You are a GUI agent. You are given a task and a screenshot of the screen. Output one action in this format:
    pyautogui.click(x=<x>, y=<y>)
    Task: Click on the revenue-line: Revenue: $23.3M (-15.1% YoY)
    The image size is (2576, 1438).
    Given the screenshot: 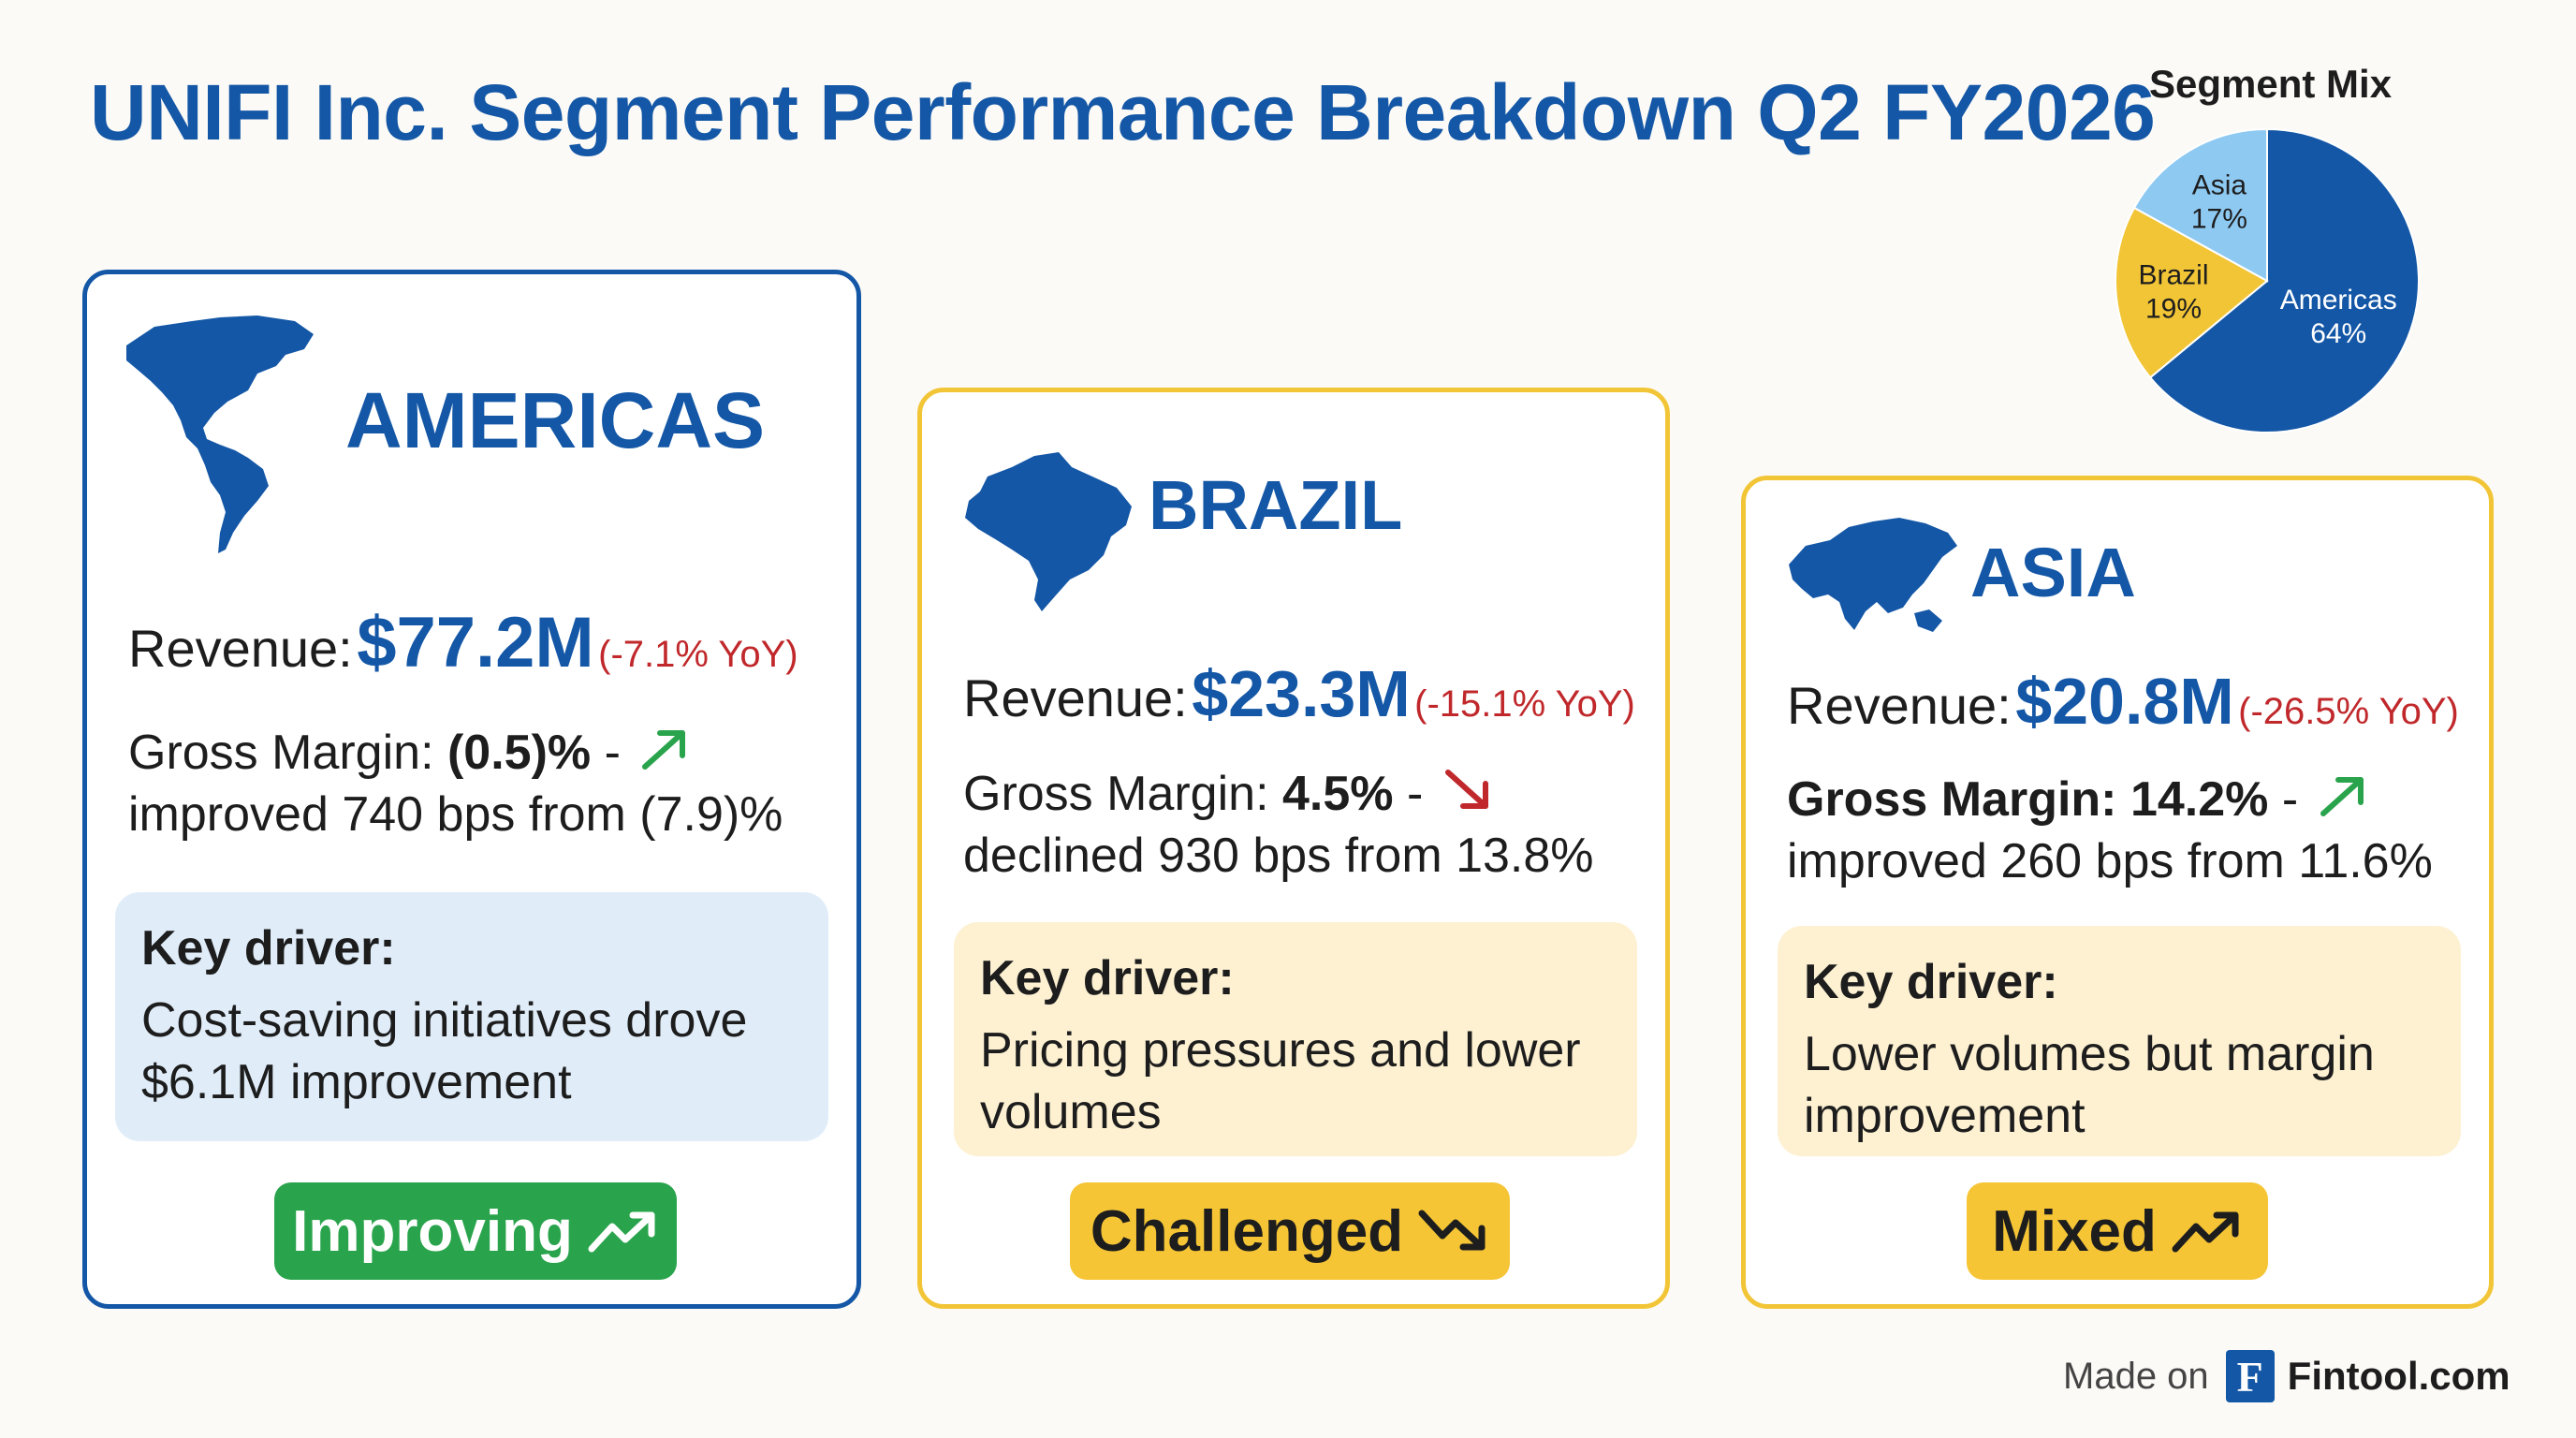 What is the action you would take?
    pyautogui.click(x=1299, y=693)
    